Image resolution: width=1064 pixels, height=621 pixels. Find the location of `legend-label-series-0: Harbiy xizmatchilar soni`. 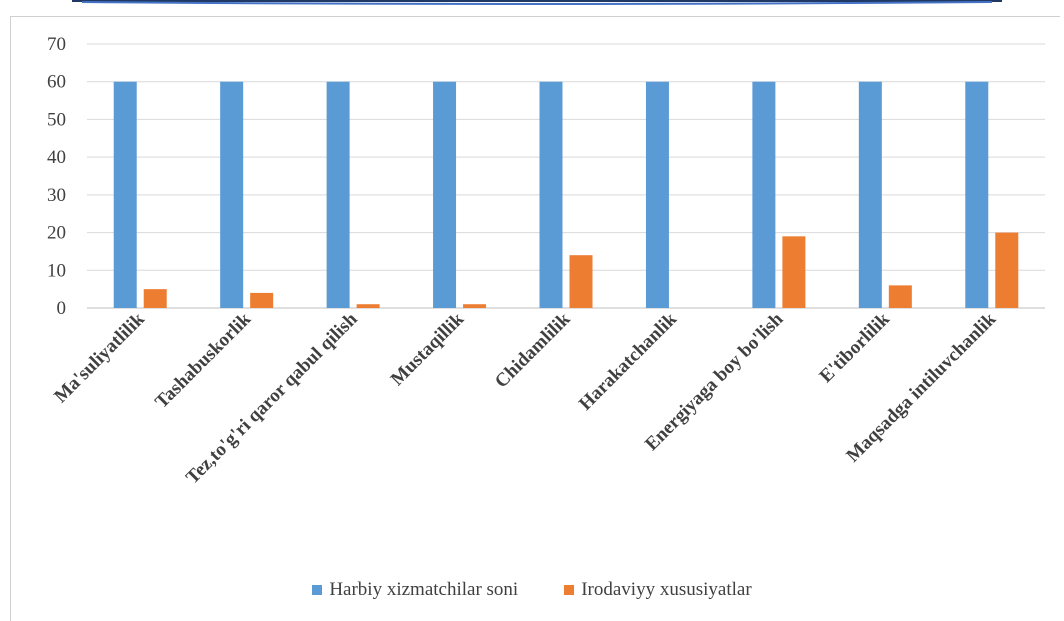

legend-label-series-0: Harbiy xizmatchilar soni is located at coordinates (423, 590).